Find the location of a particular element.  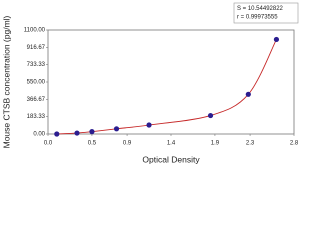

x-tick-label: 2.3 is located at coordinates (250, 144).